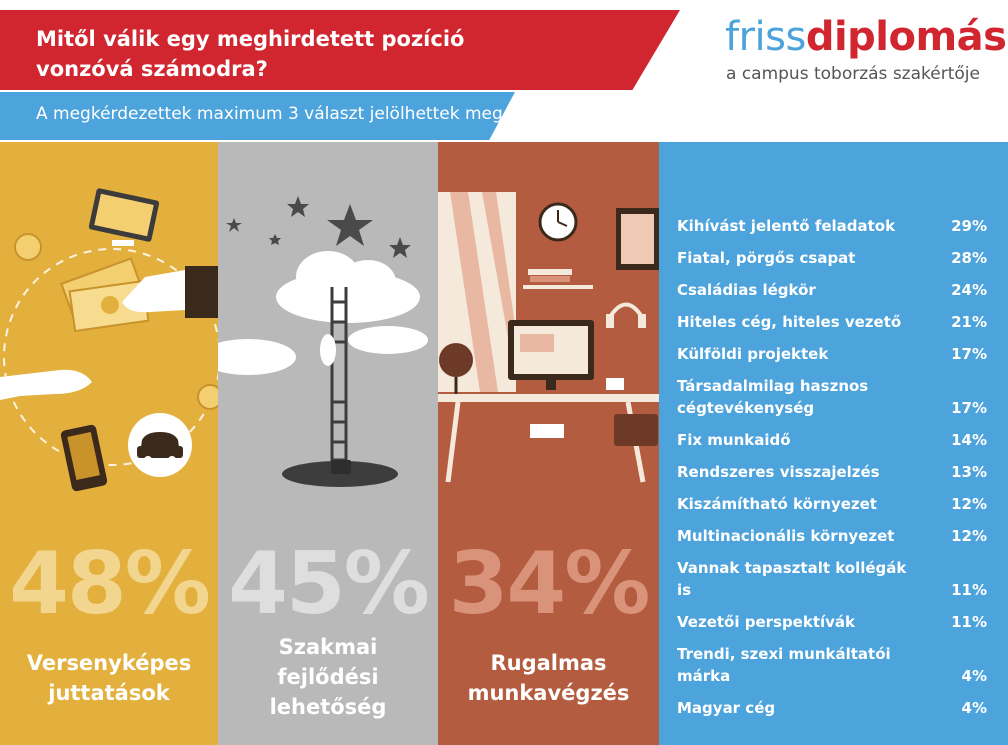  I want to click on headphones-icon, so click(626, 315).